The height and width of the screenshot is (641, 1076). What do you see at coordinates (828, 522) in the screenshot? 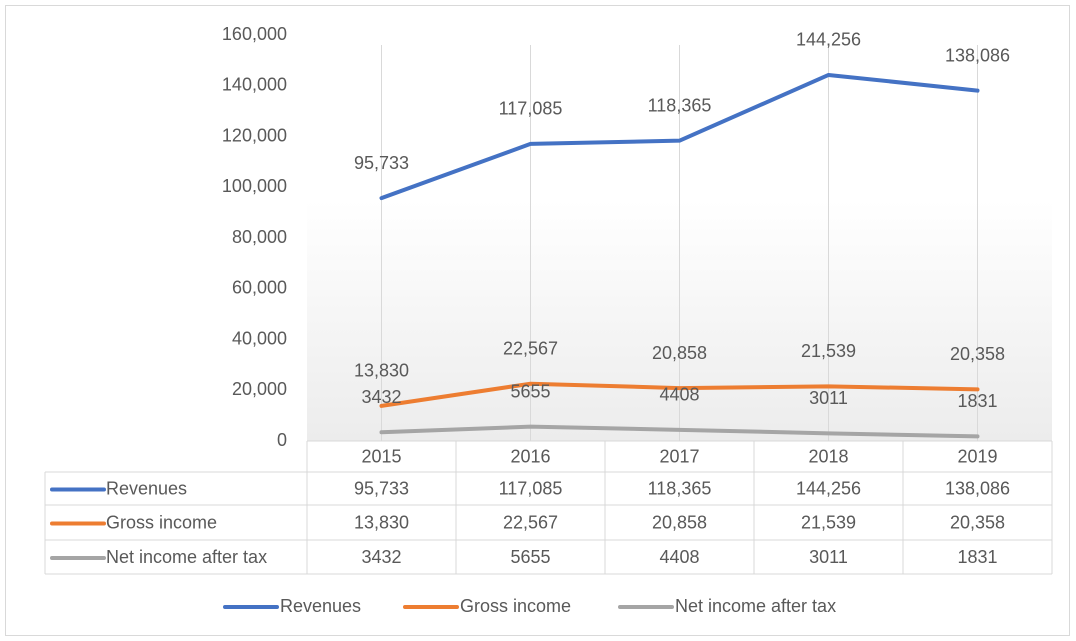
I see `table-cell: 21,539` at bounding box center [828, 522].